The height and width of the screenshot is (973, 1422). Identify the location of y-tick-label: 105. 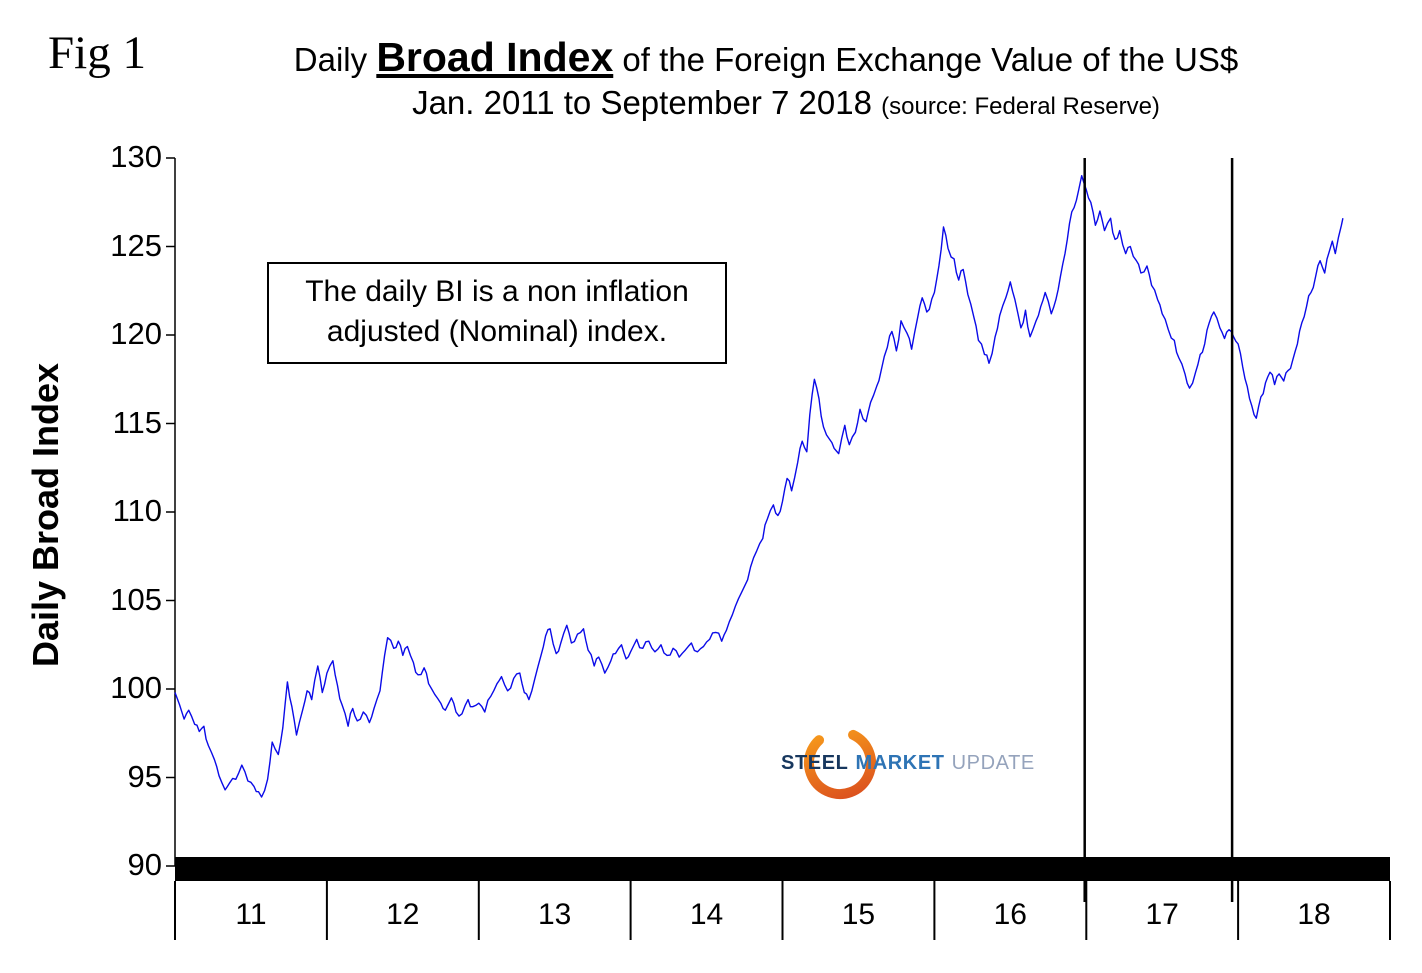
(136, 599).